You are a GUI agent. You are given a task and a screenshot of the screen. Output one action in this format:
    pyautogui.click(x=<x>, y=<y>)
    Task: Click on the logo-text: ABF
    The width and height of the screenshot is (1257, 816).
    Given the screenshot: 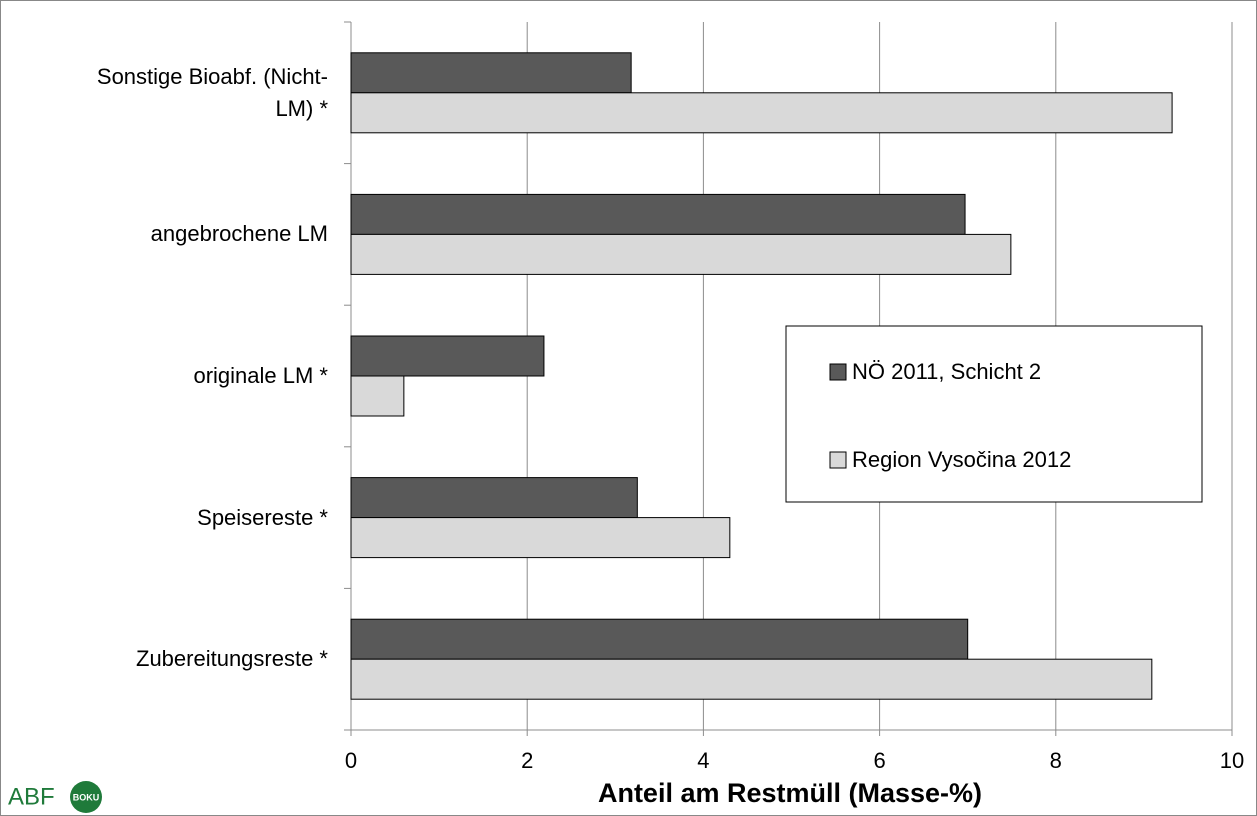 What is the action you would take?
    pyautogui.click(x=31, y=796)
    